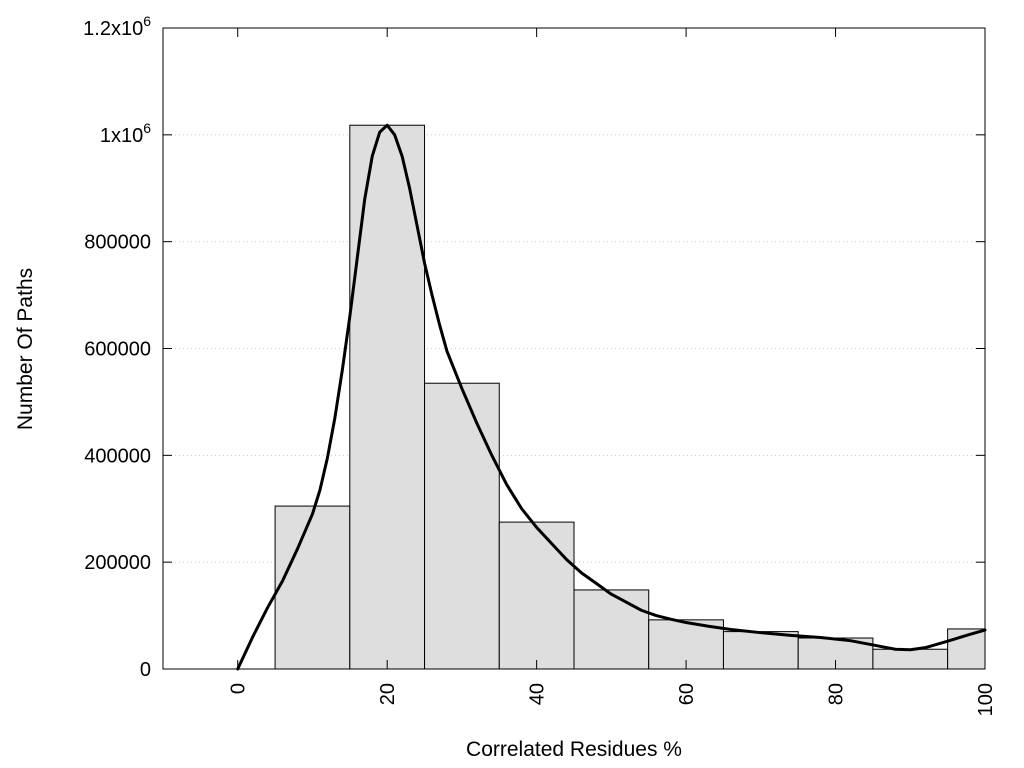 This screenshot has width=1024, height=768. What do you see at coordinates (538, 694) in the screenshot?
I see `x-tick-label: 40` at bounding box center [538, 694].